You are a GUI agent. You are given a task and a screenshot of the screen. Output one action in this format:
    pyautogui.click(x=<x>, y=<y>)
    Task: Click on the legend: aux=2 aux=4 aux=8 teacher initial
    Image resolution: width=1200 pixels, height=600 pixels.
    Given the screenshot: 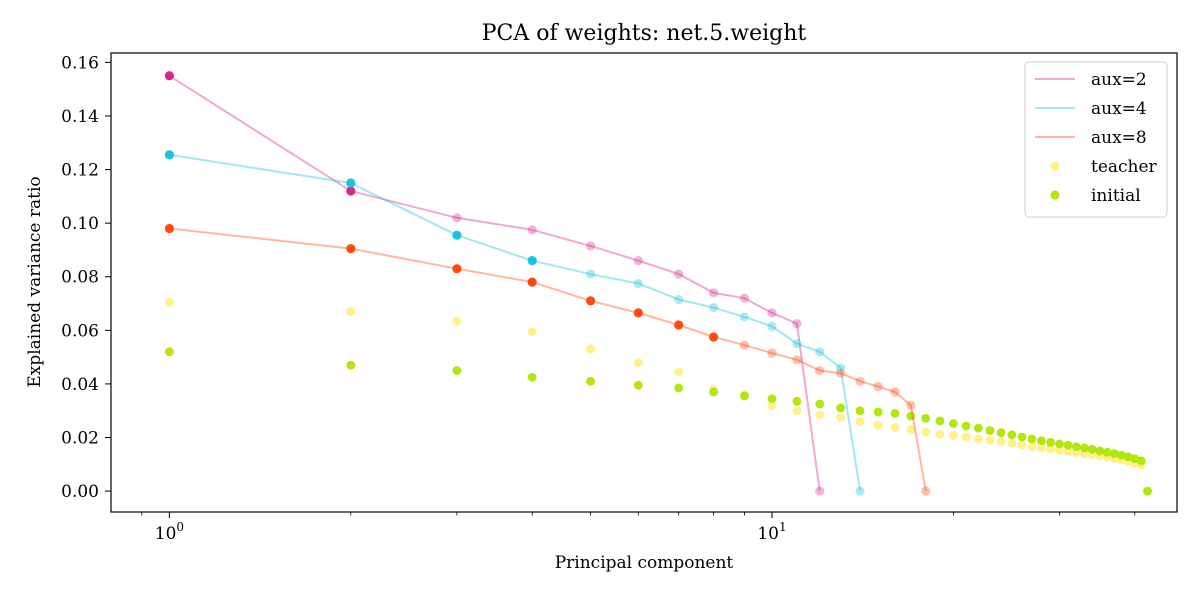 What is the action you would take?
    pyautogui.click(x=1096, y=139)
    